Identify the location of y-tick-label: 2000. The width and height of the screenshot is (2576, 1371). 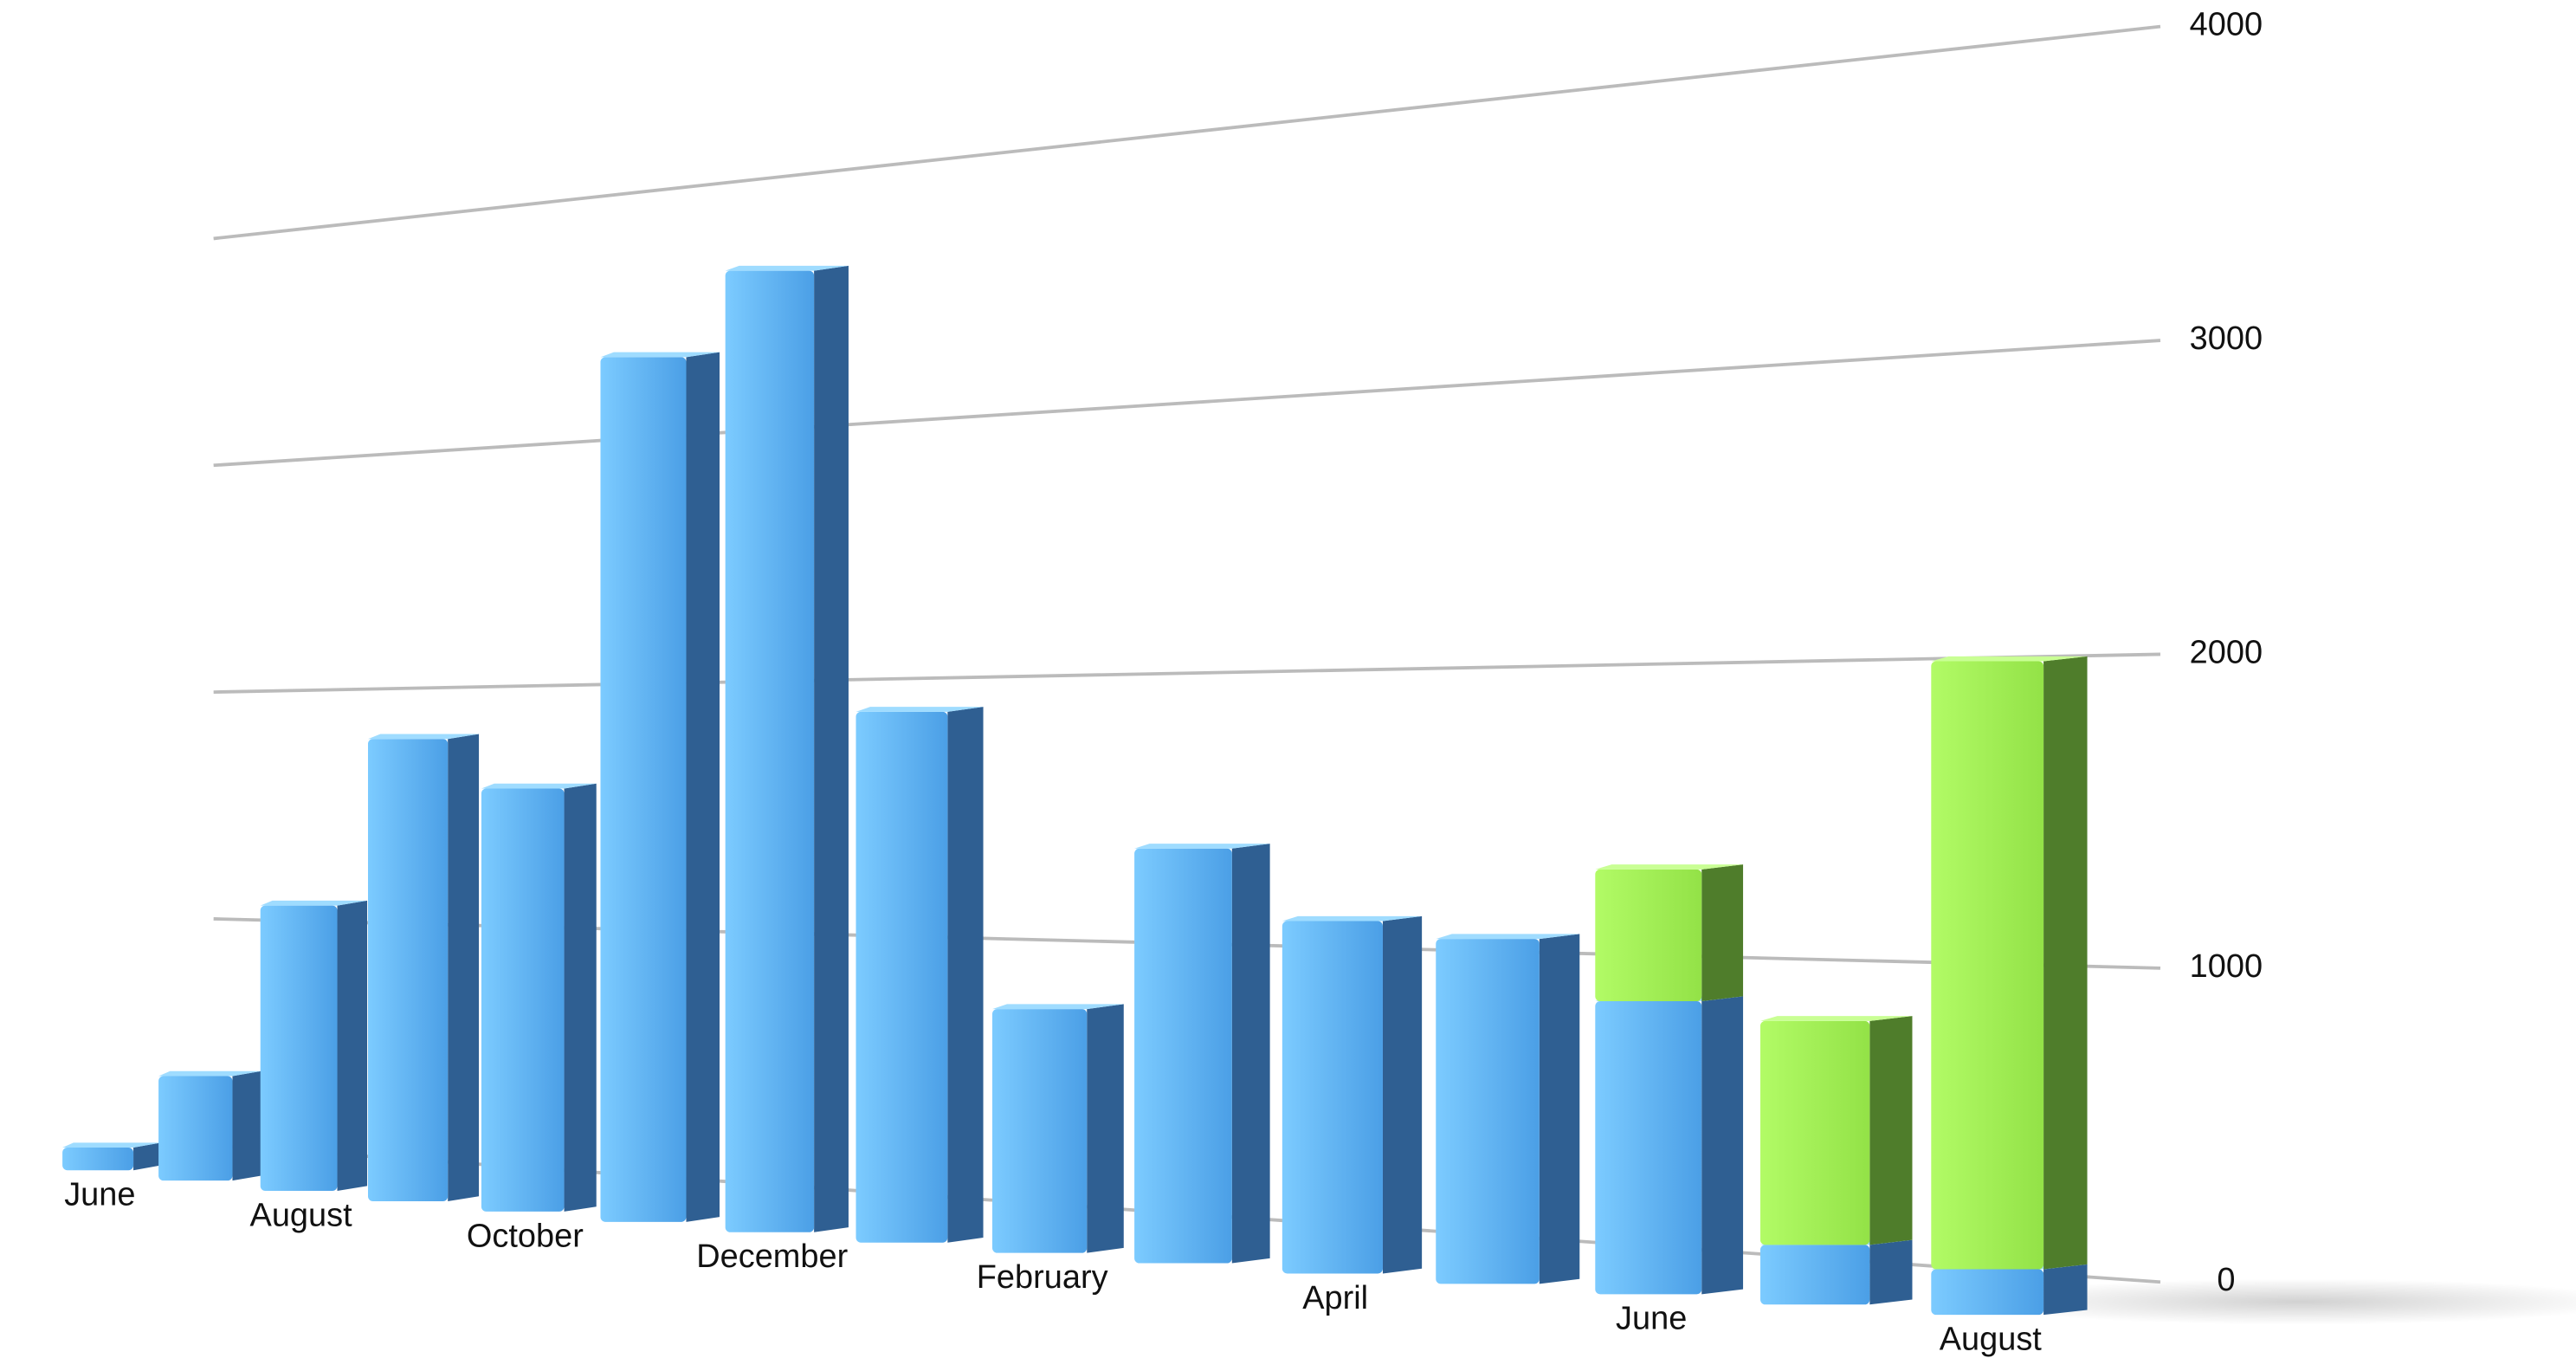
(2226, 652).